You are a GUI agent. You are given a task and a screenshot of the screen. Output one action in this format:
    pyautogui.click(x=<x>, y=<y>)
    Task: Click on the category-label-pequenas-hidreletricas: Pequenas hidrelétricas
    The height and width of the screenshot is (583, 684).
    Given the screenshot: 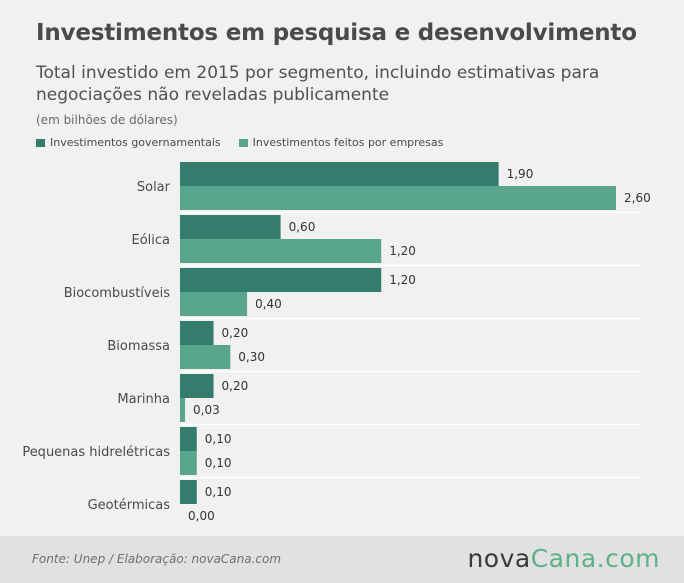 What is the action you would take?
    pyautogui.click(x=96, y=452)
    